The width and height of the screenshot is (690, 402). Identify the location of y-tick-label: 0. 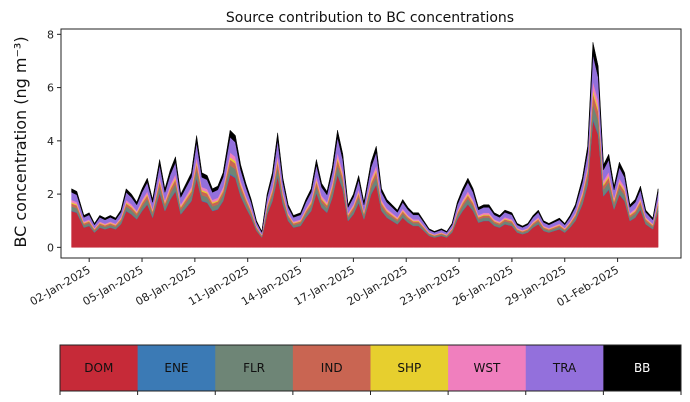
(50, 247).